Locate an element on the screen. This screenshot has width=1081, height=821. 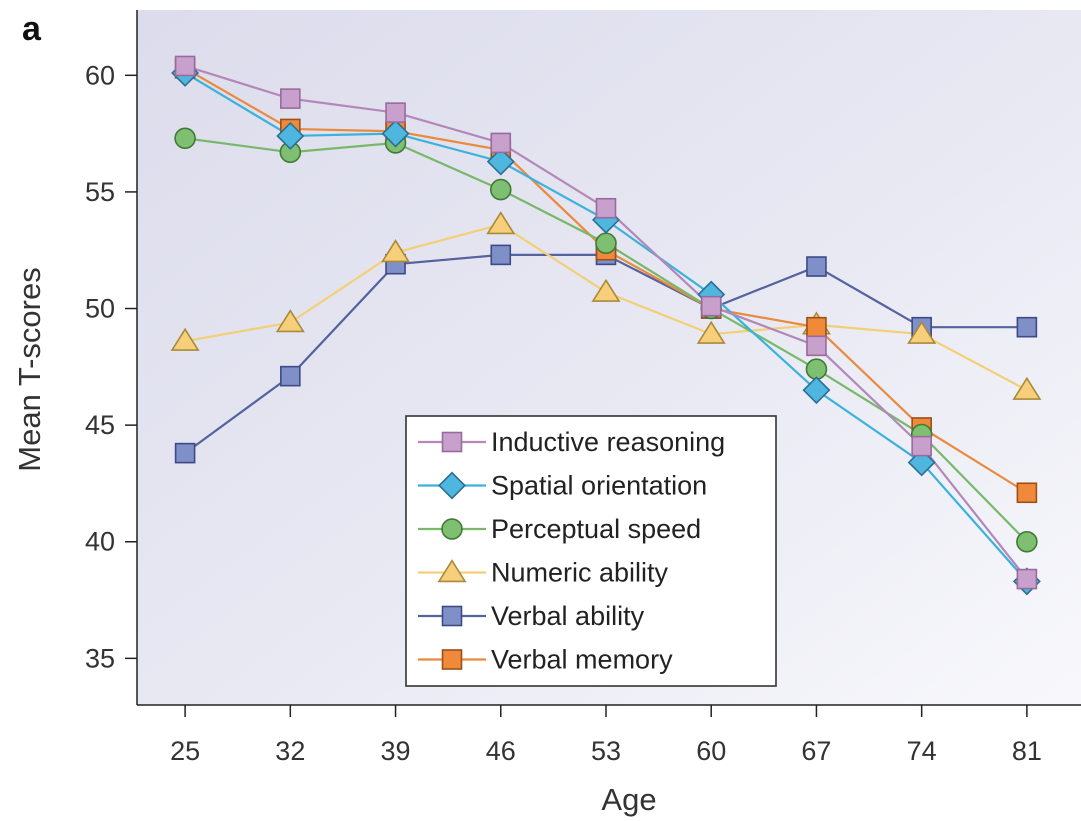
legend-label: Spatial orientation is located at coordinates (599, 486).